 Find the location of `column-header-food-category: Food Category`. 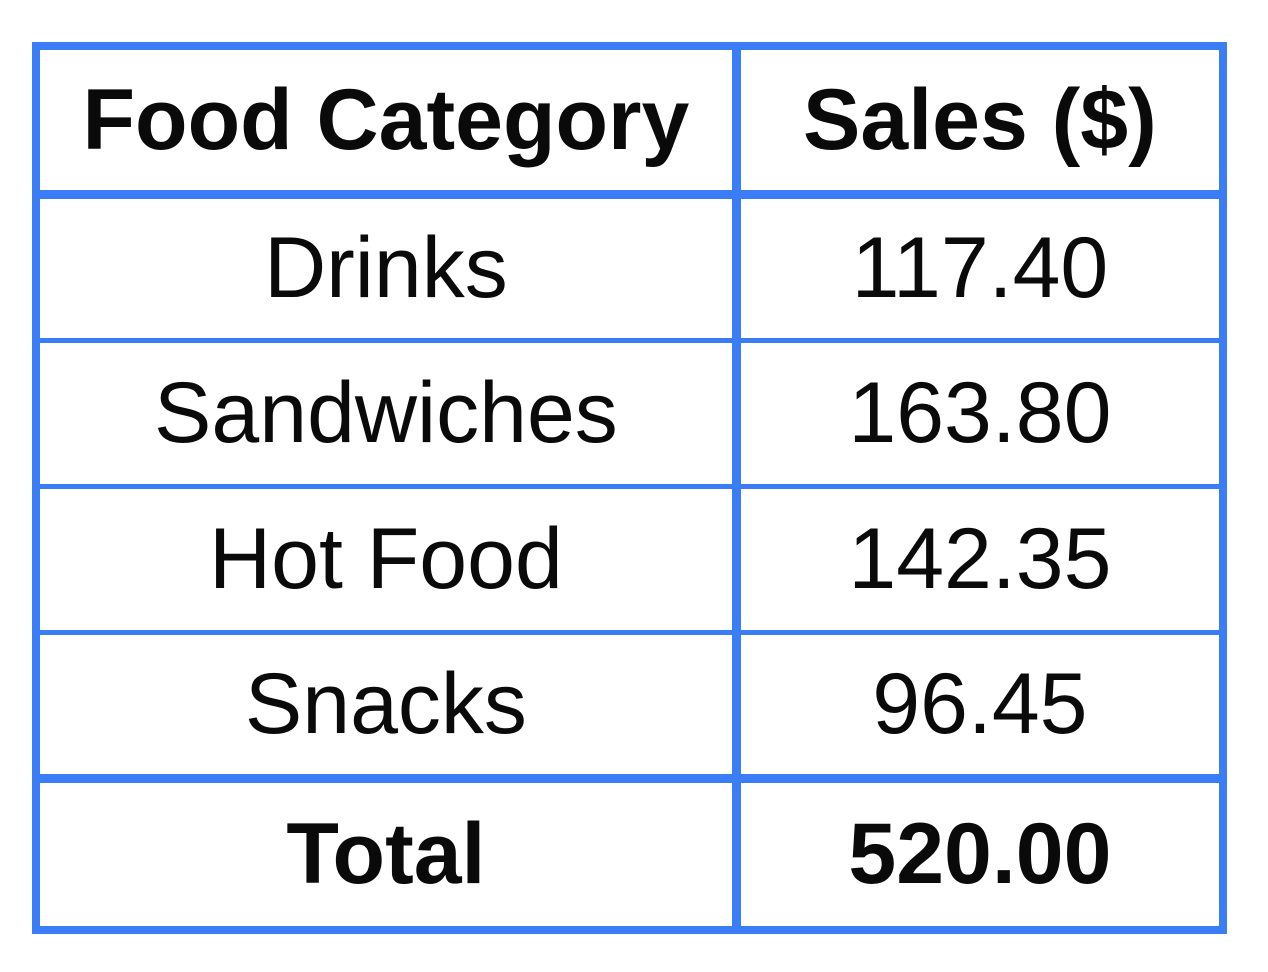

column-header-food-category: Food Category is located at coordinates (387, 121).